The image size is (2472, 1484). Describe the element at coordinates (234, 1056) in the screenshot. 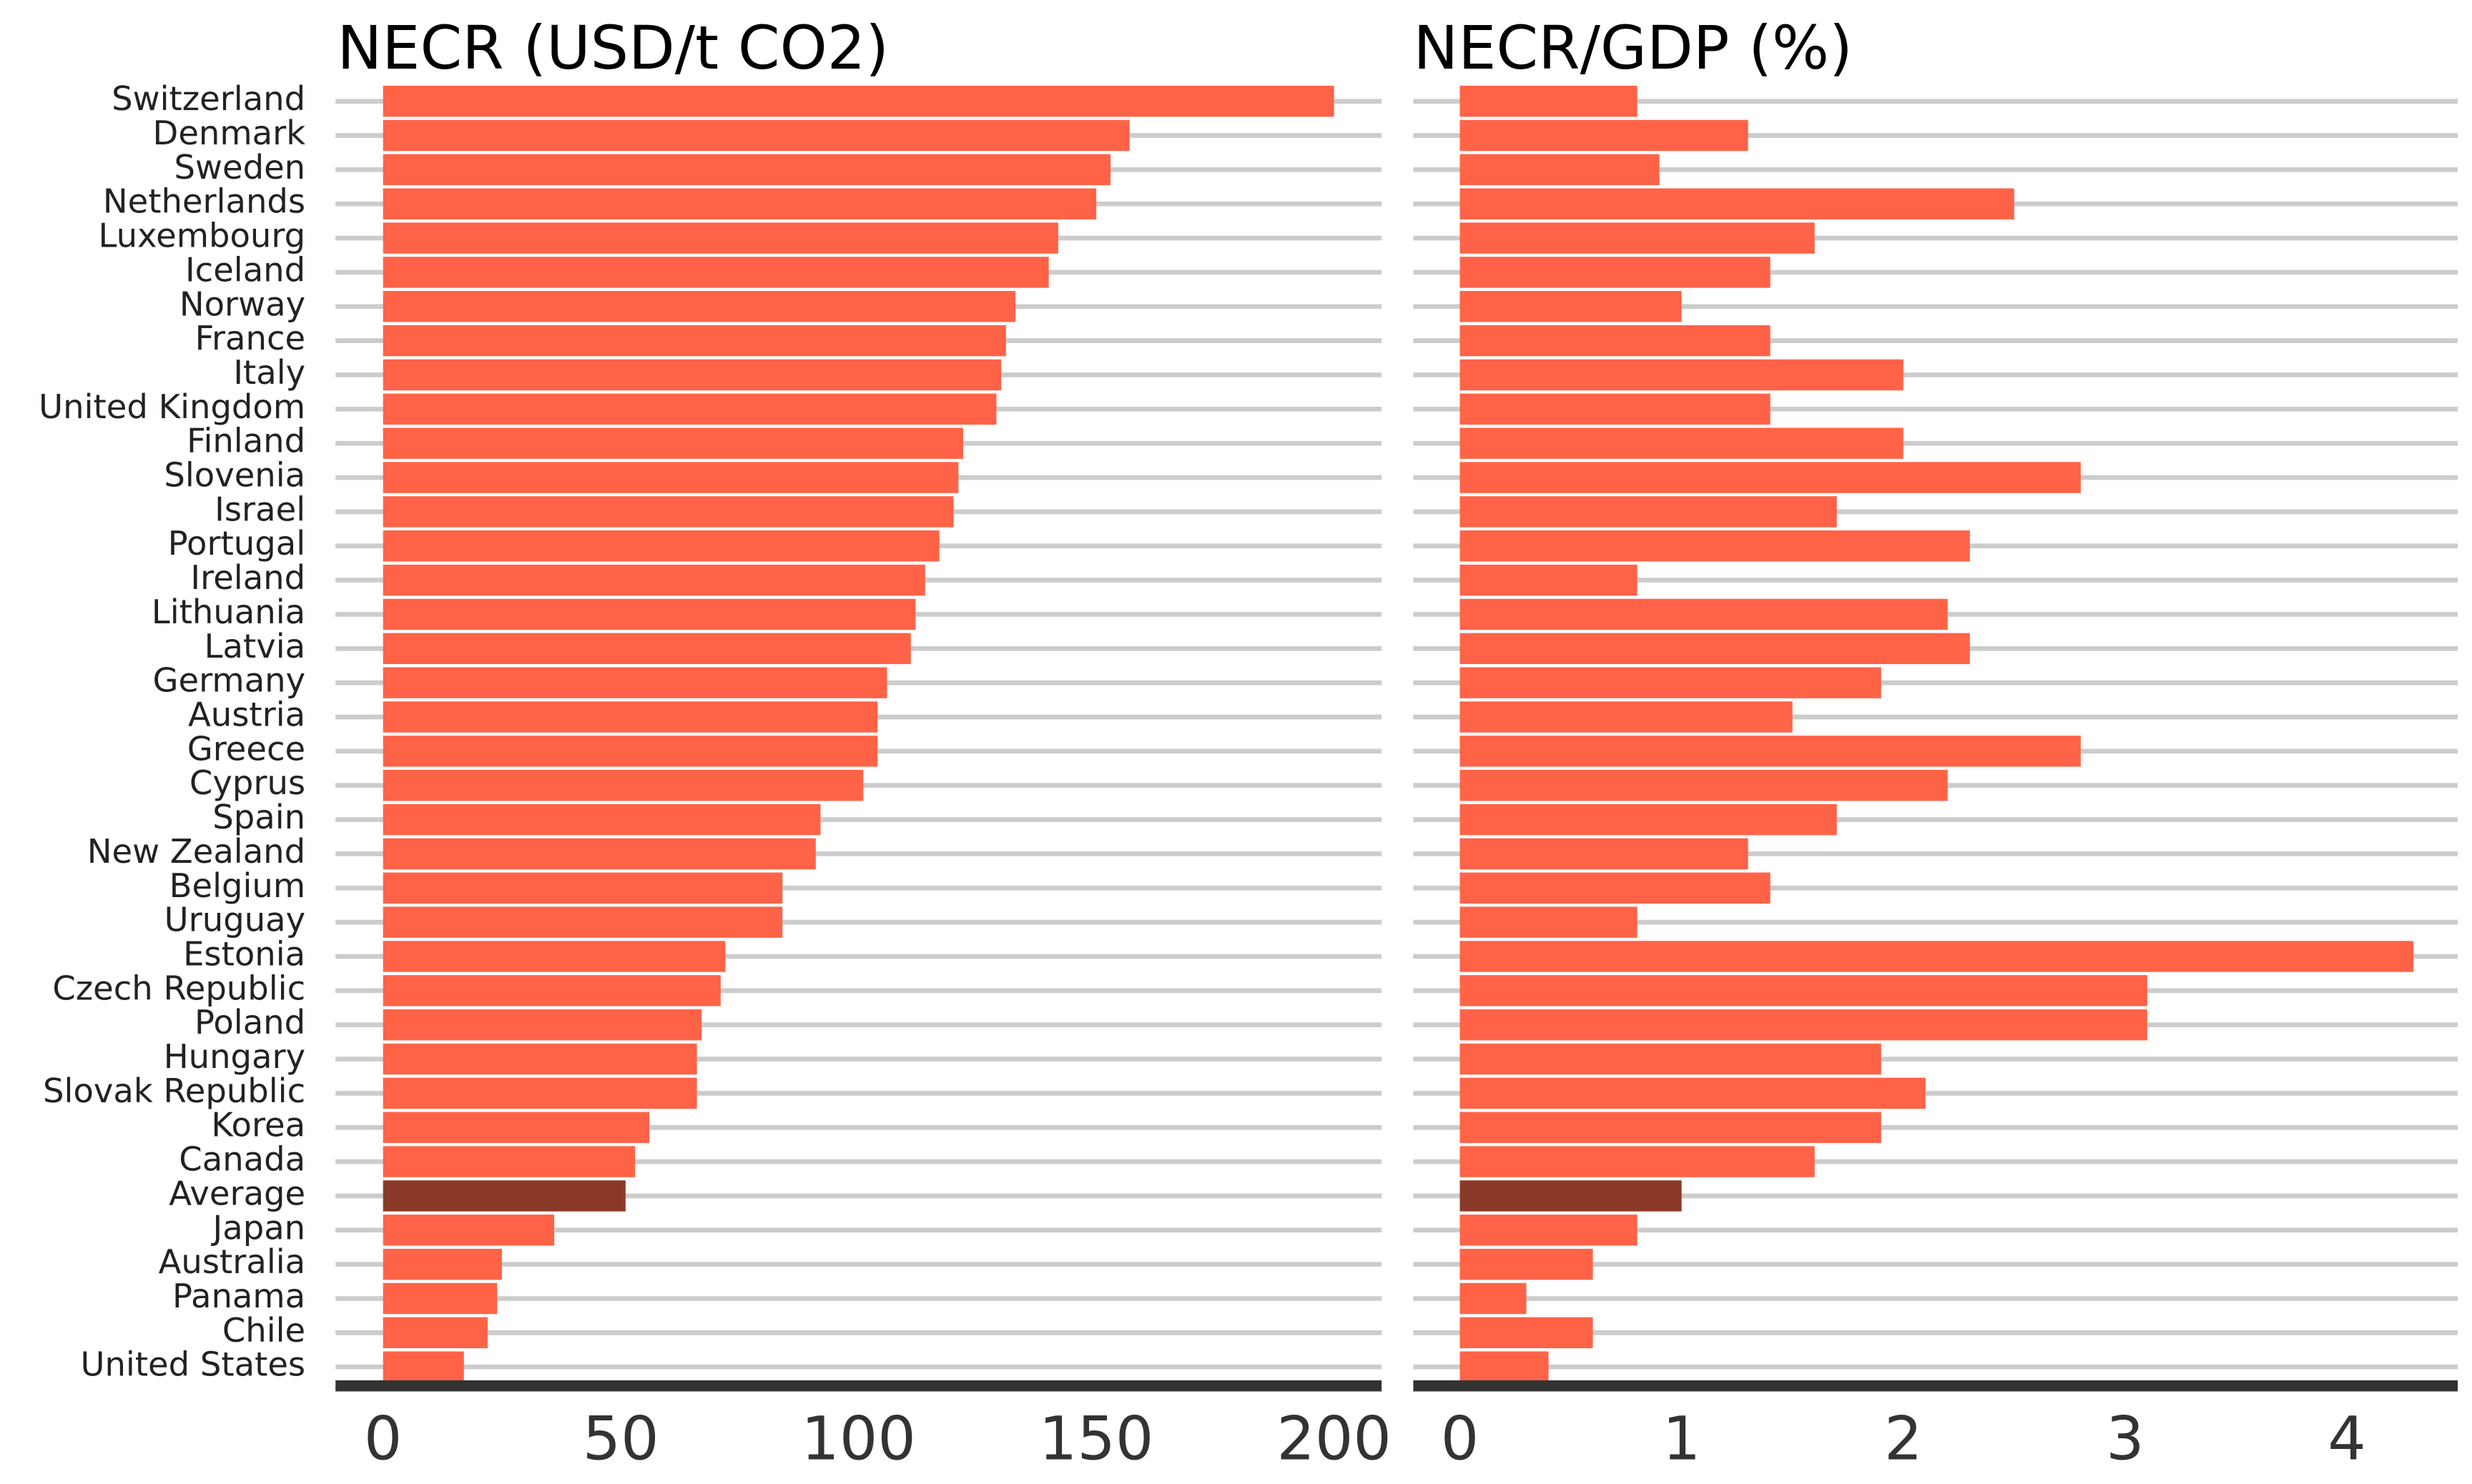

I see `category-label: Hungary` at that location.